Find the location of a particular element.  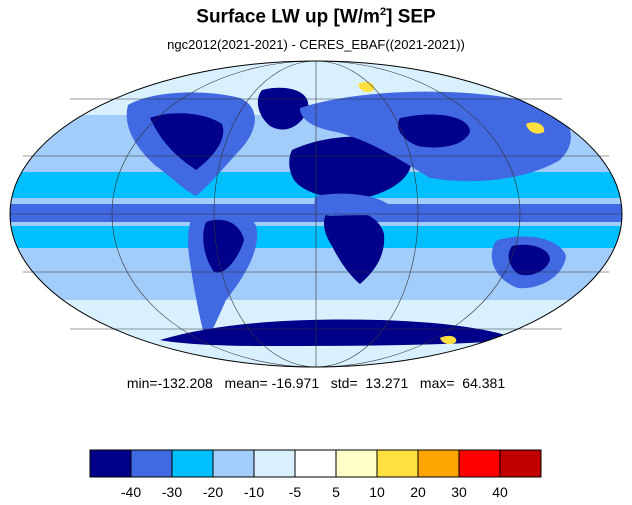

africa-mid is located at coordinates (353, 204).